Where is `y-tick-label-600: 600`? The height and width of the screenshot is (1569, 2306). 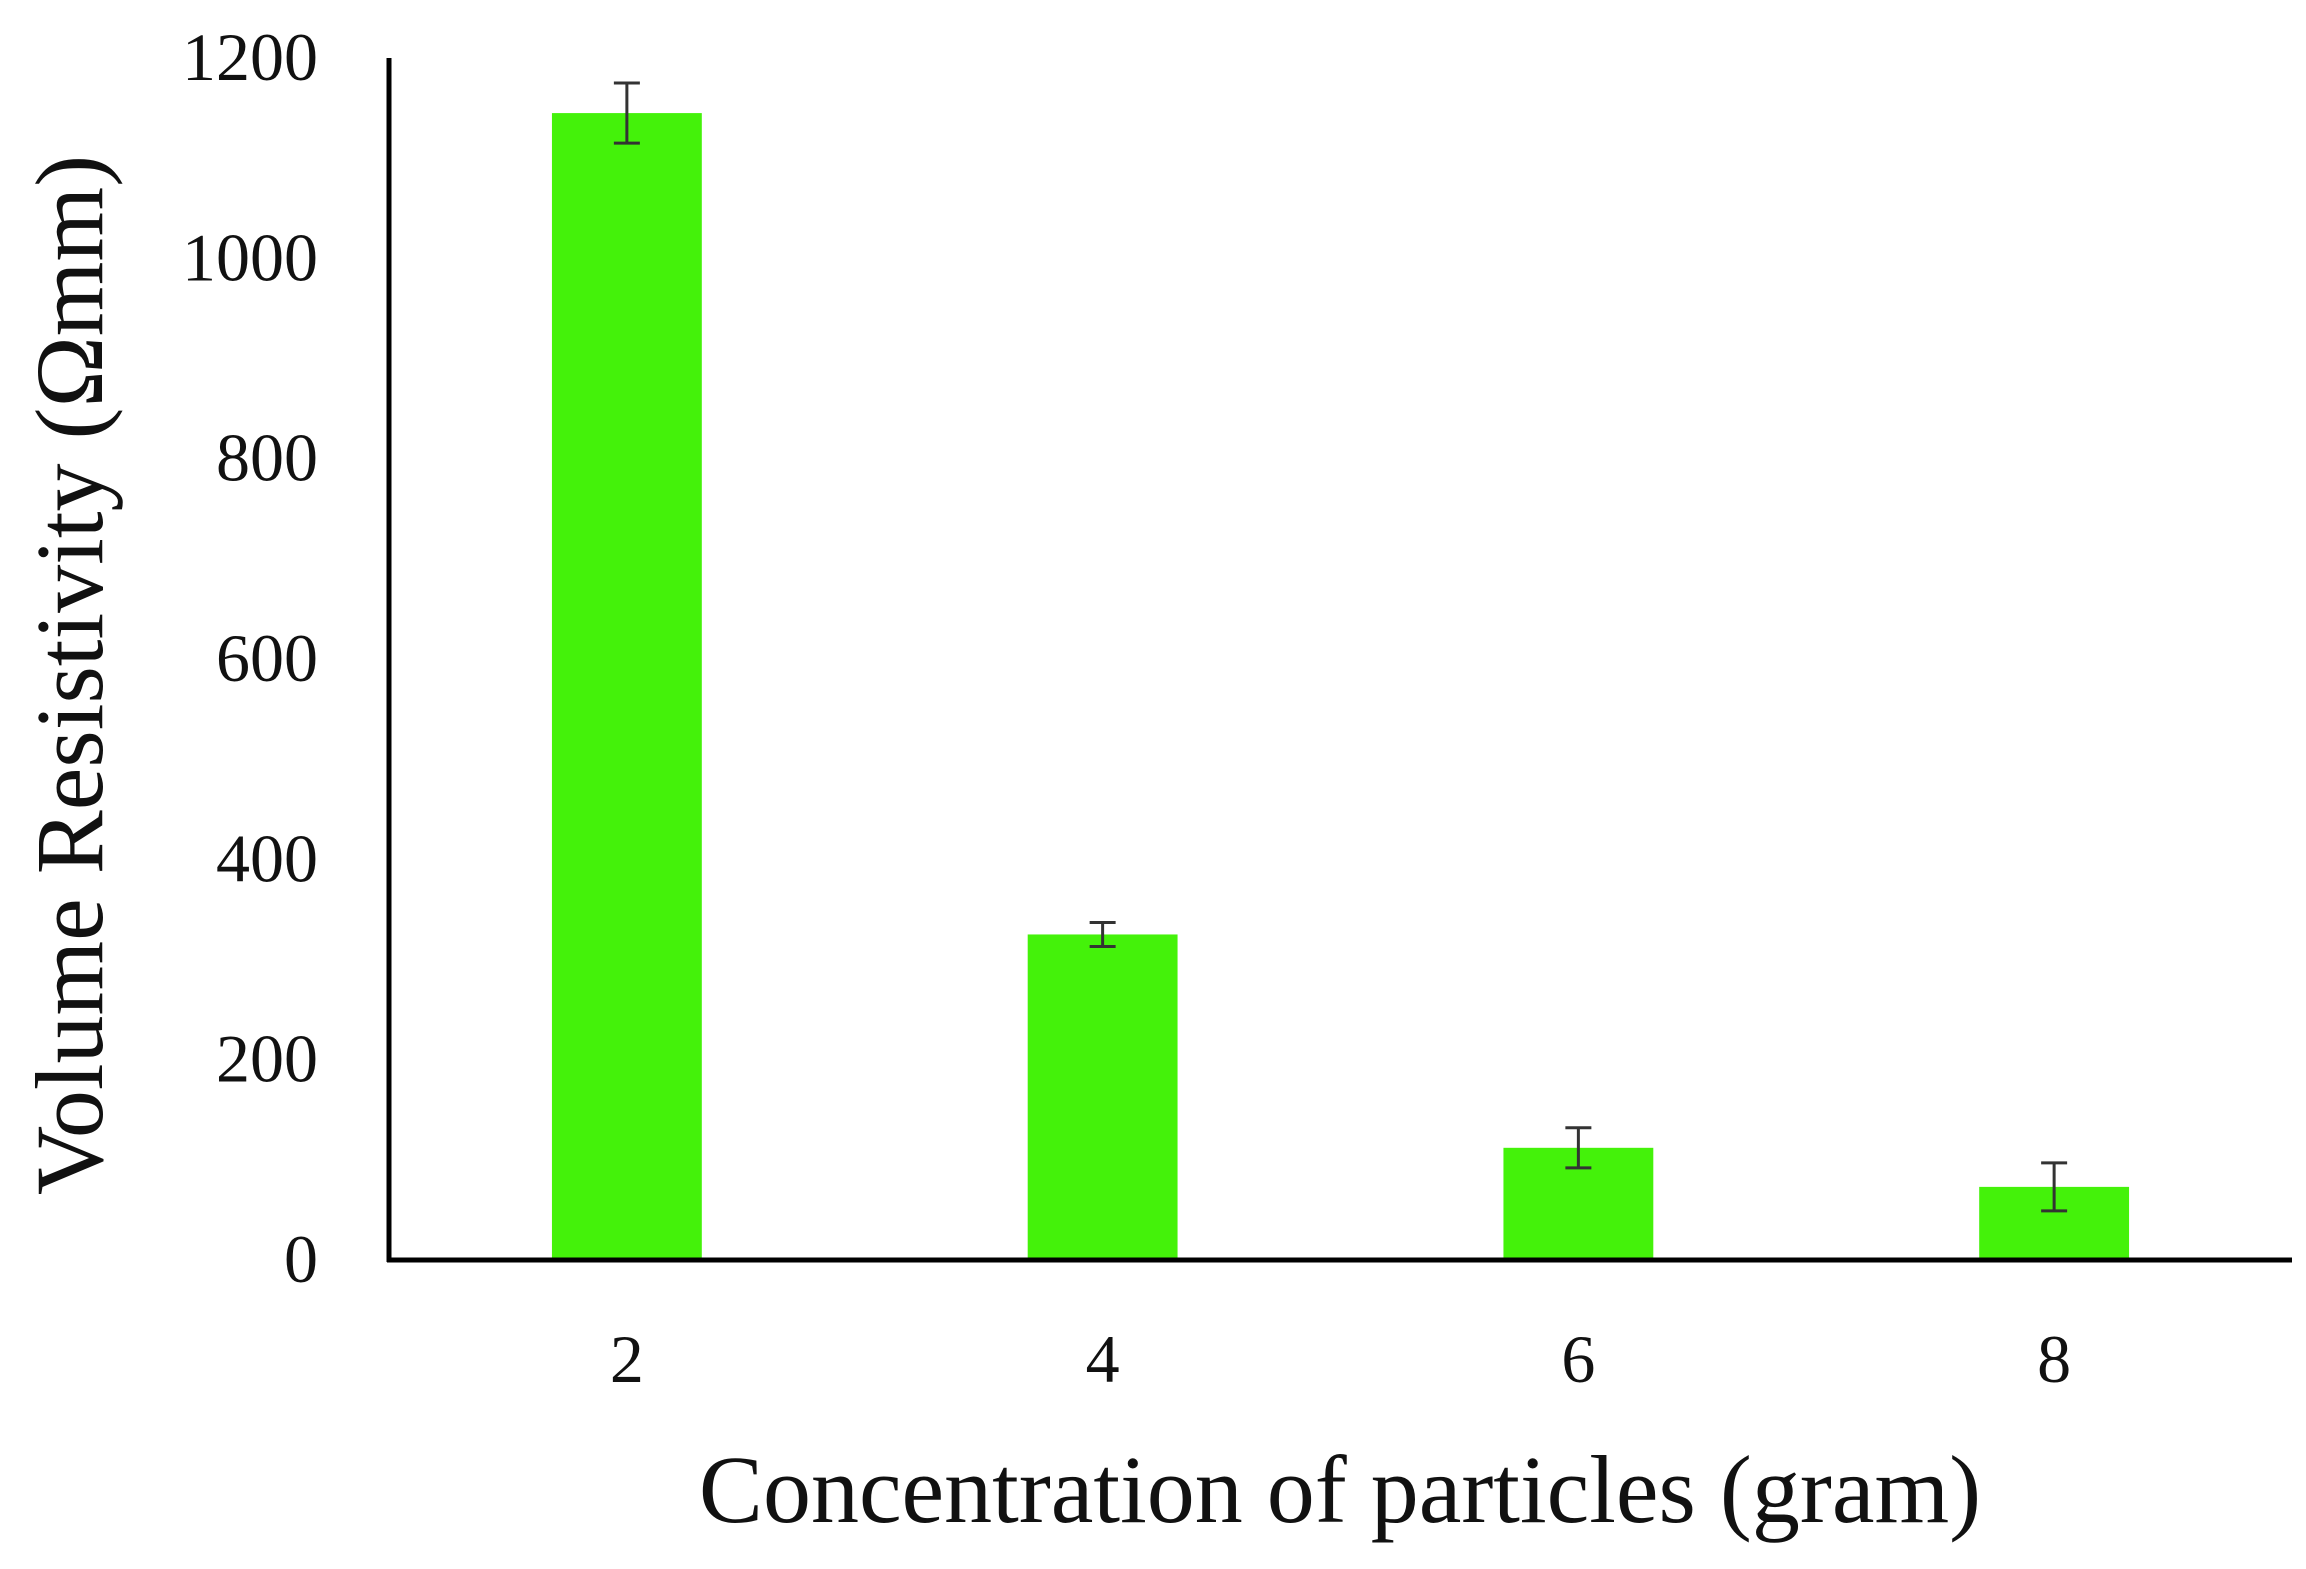 y-tick-label-600: 600 is located at coordinates (267, 658).